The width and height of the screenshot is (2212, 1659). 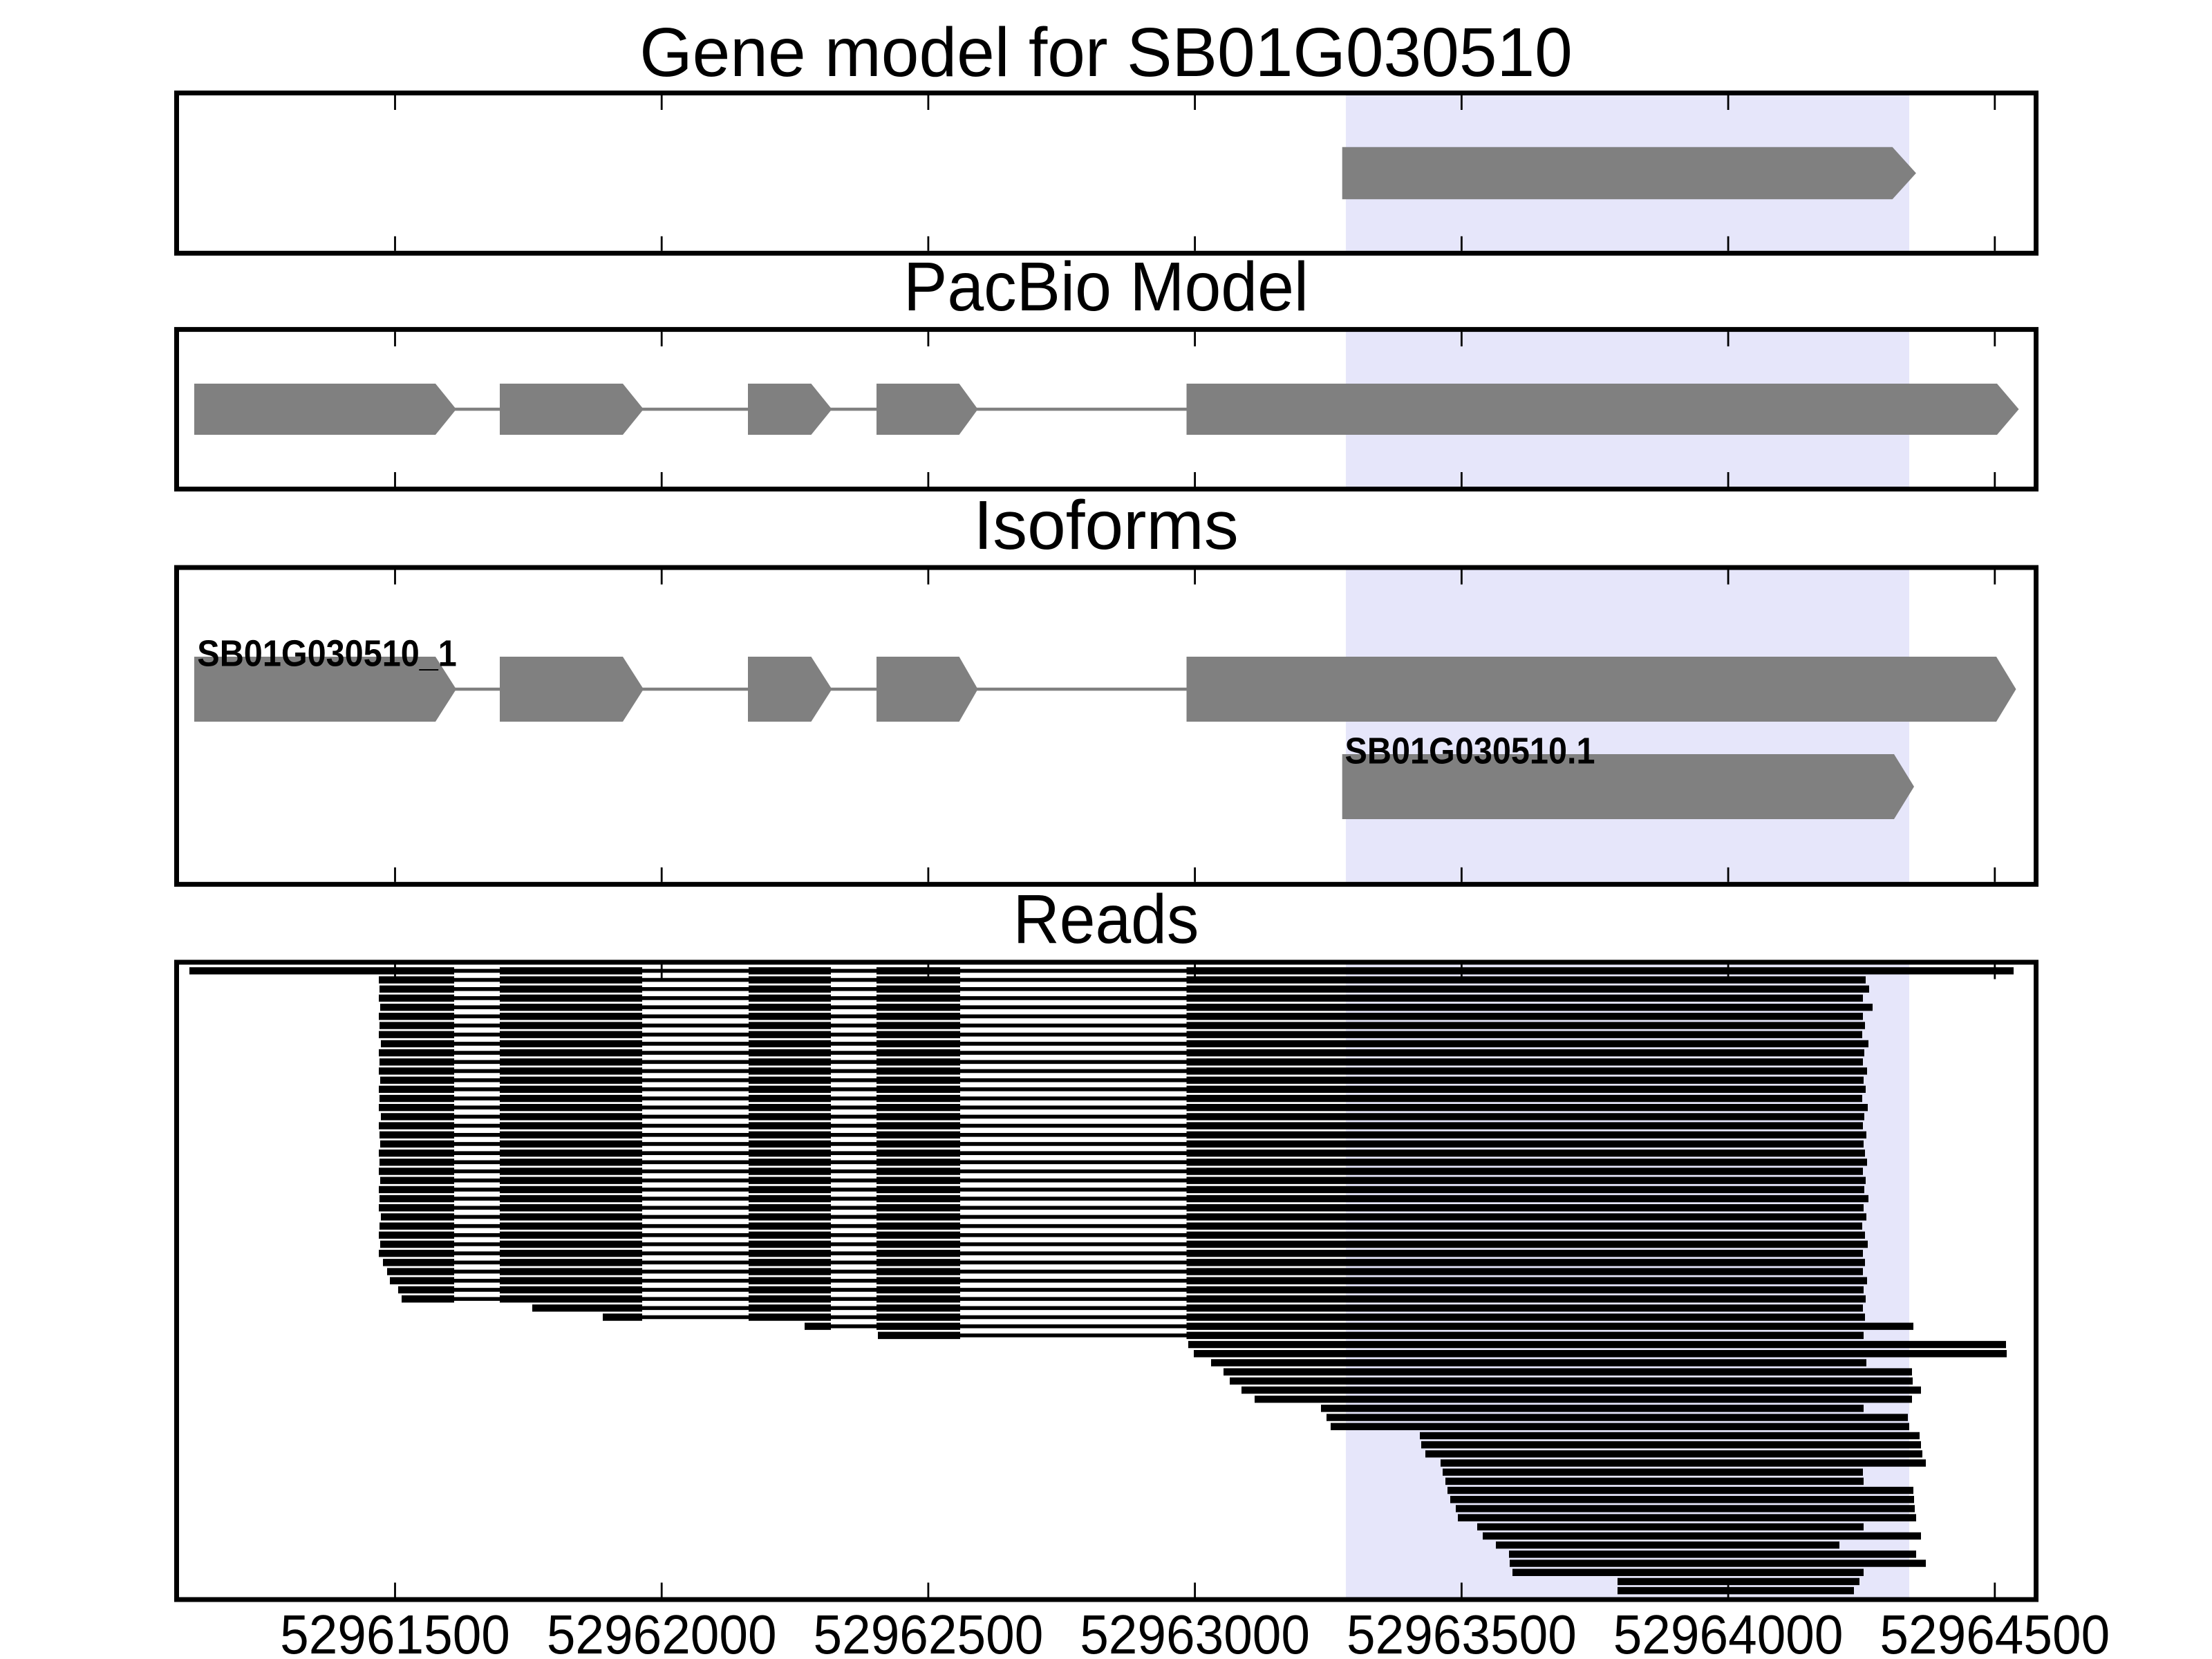 I want to click on svg-text: 52962000, so click(x=662, y=1632).